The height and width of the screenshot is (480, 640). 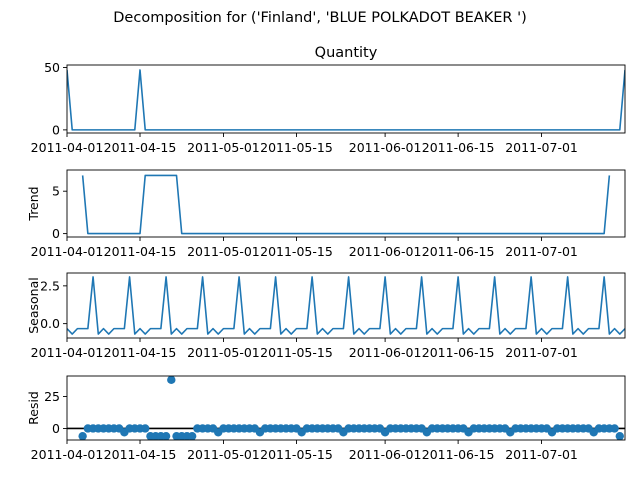 What do you see at coordinates (50, 323) in the screenshot?
I see `y-tick-label: 0.0` at bounding box center [50, 323].